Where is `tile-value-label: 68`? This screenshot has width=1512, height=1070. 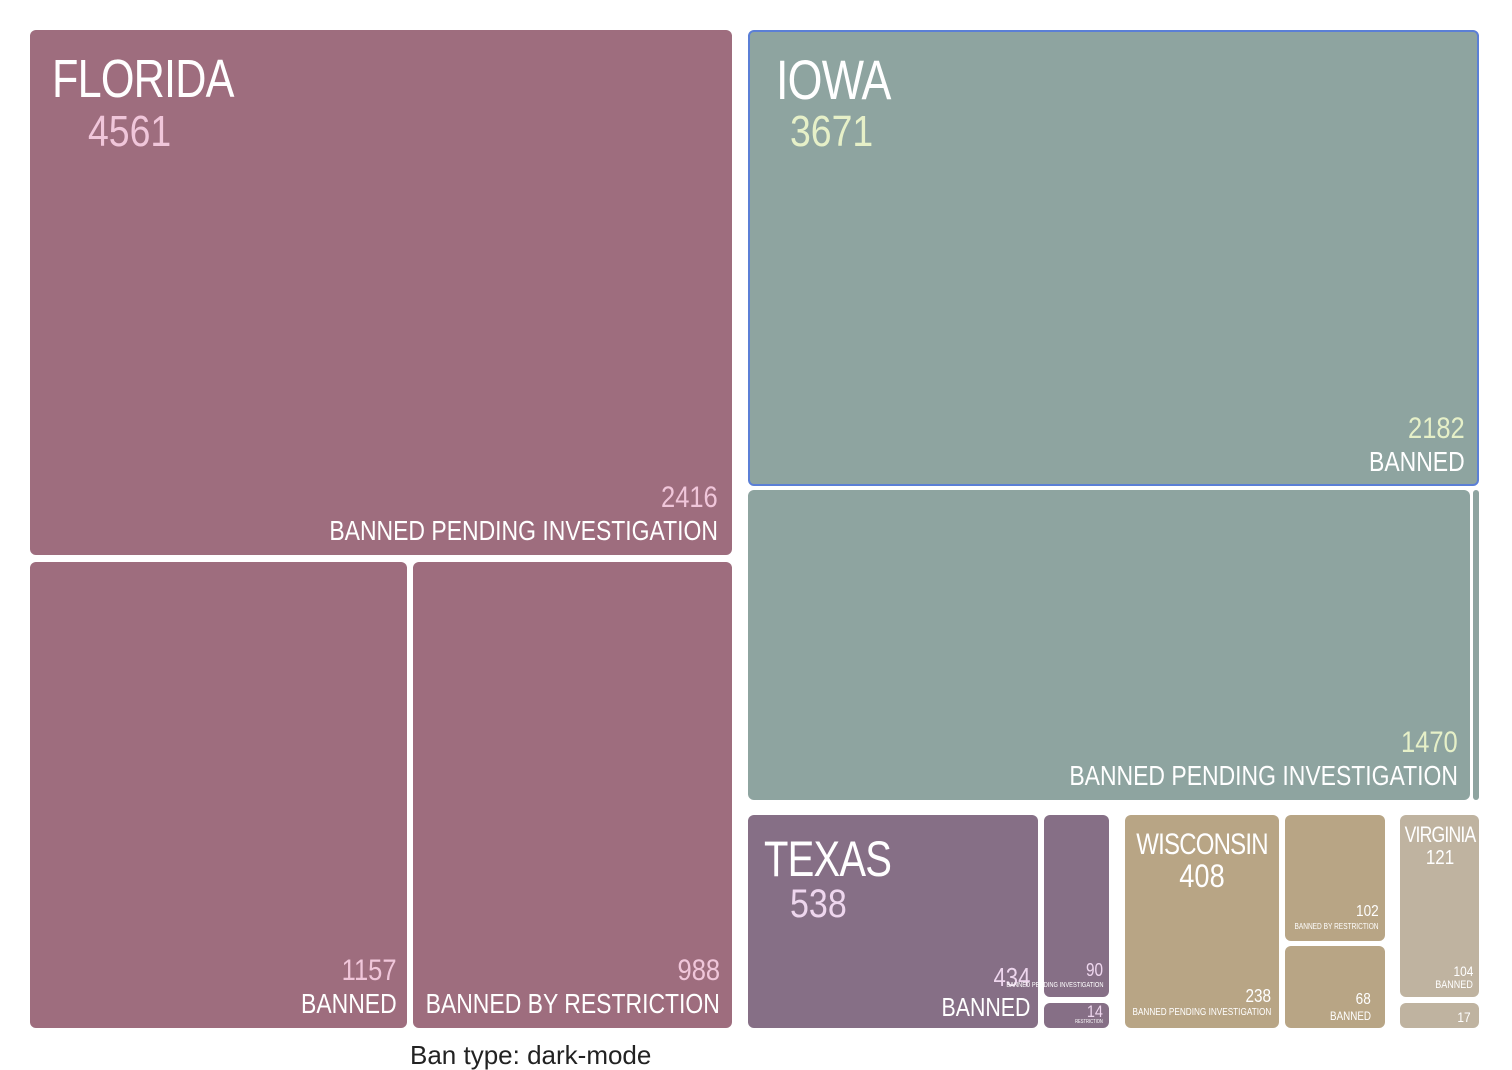 tile-value-label: 68 is located at coordinates (1363, 999).